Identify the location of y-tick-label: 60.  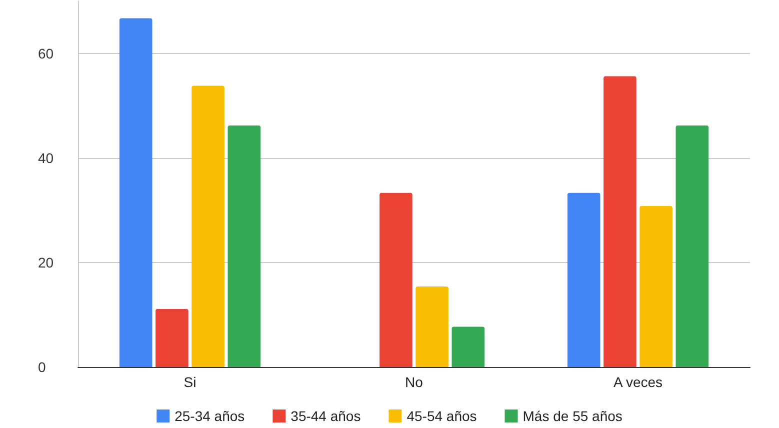
(46, 53).